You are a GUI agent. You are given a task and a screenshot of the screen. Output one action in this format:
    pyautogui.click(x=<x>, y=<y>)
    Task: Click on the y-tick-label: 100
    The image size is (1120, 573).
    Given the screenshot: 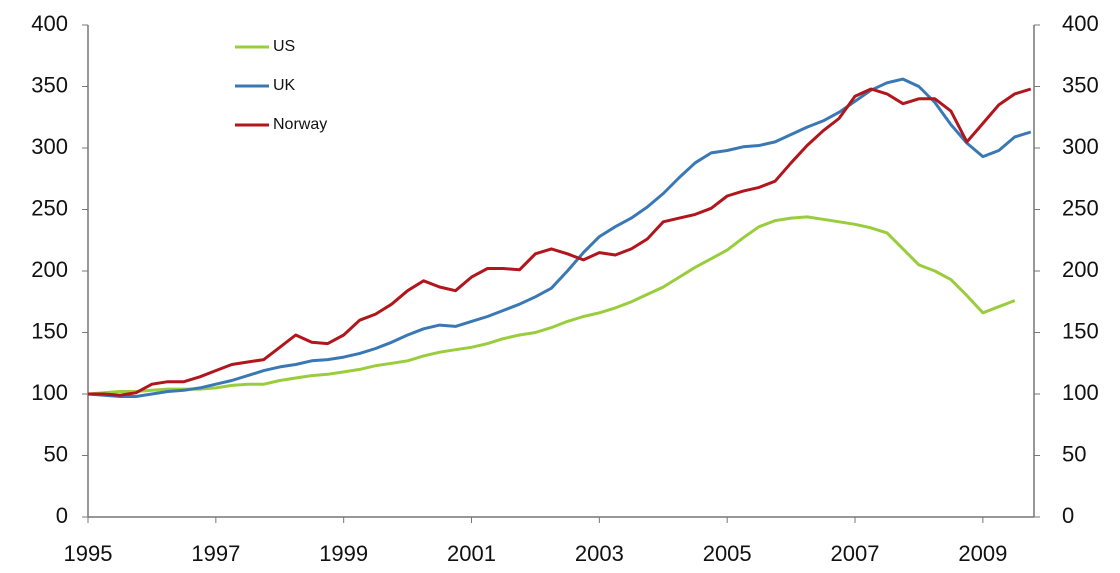 What is the action you would take?
    pyautogui.click(x=49, y=392)
    